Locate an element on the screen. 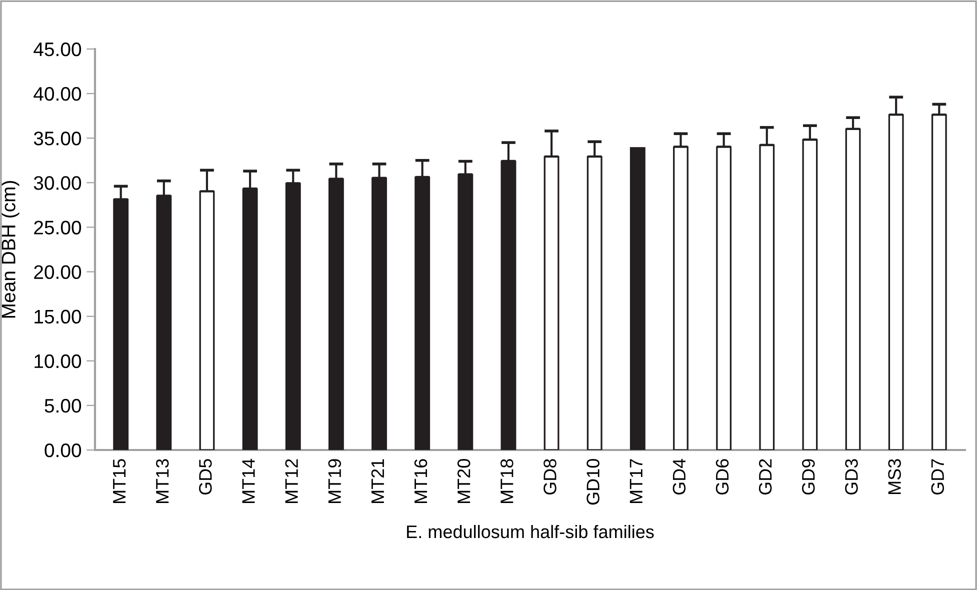 This screenshot has height=590, width=977. x-tick-label: MT20 is located at coordinates (463, 481).